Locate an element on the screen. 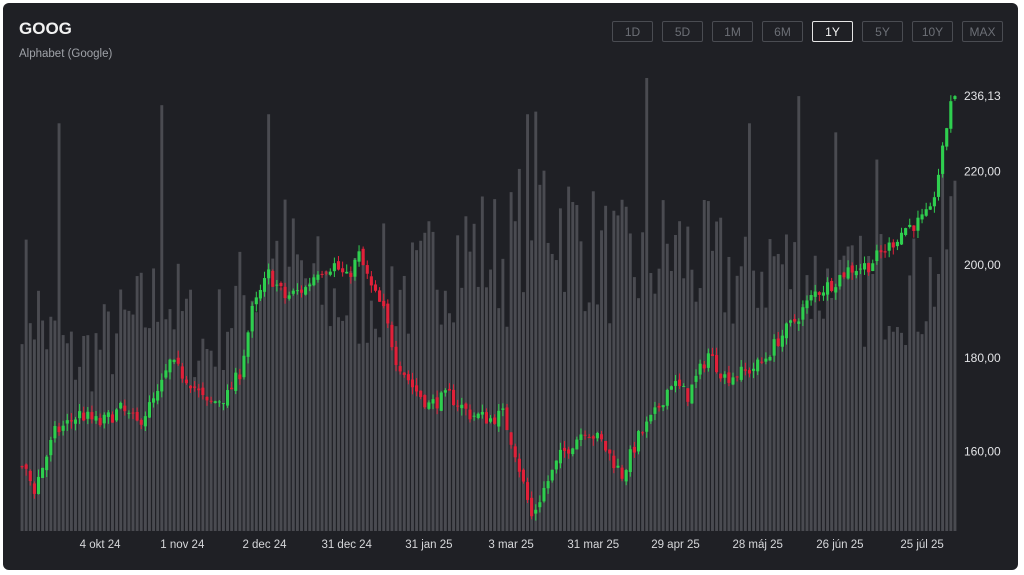 Image resolution: width=1024 pixels, height=575 pixels. y-tick-label: 160,00 is located at coordinates (982, 452).